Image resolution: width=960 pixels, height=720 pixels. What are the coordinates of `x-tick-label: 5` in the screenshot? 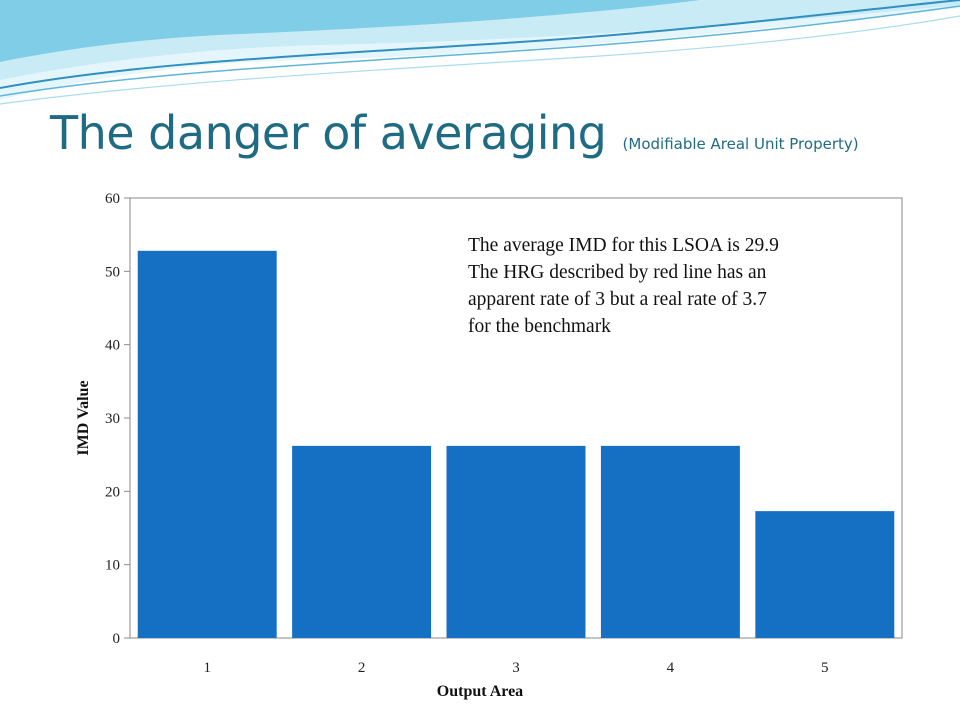 It's located at (825, 668).